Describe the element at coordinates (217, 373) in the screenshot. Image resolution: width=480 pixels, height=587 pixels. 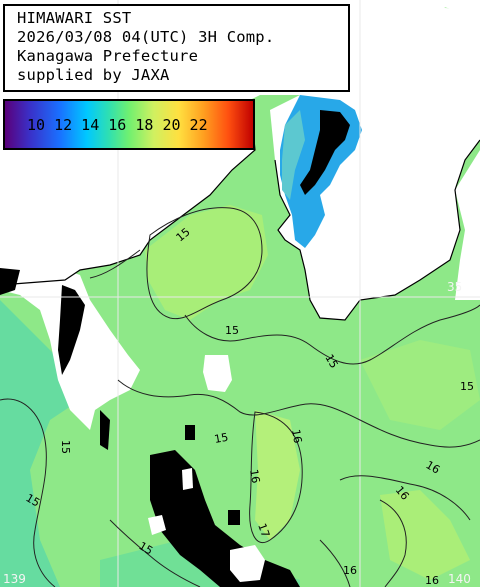
I see `island-hatsushima` at that location.